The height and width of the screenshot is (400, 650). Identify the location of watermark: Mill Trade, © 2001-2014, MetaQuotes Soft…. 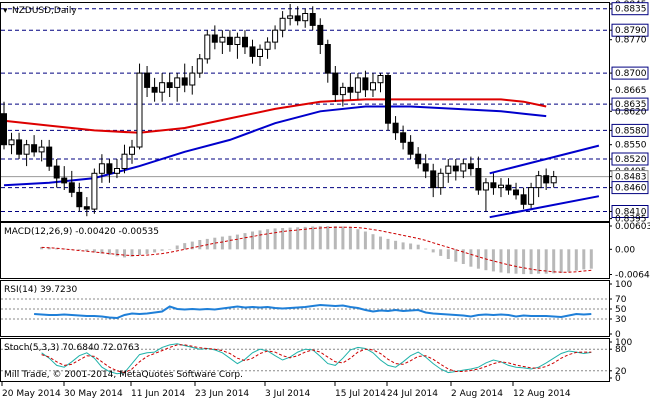
(123, 375).